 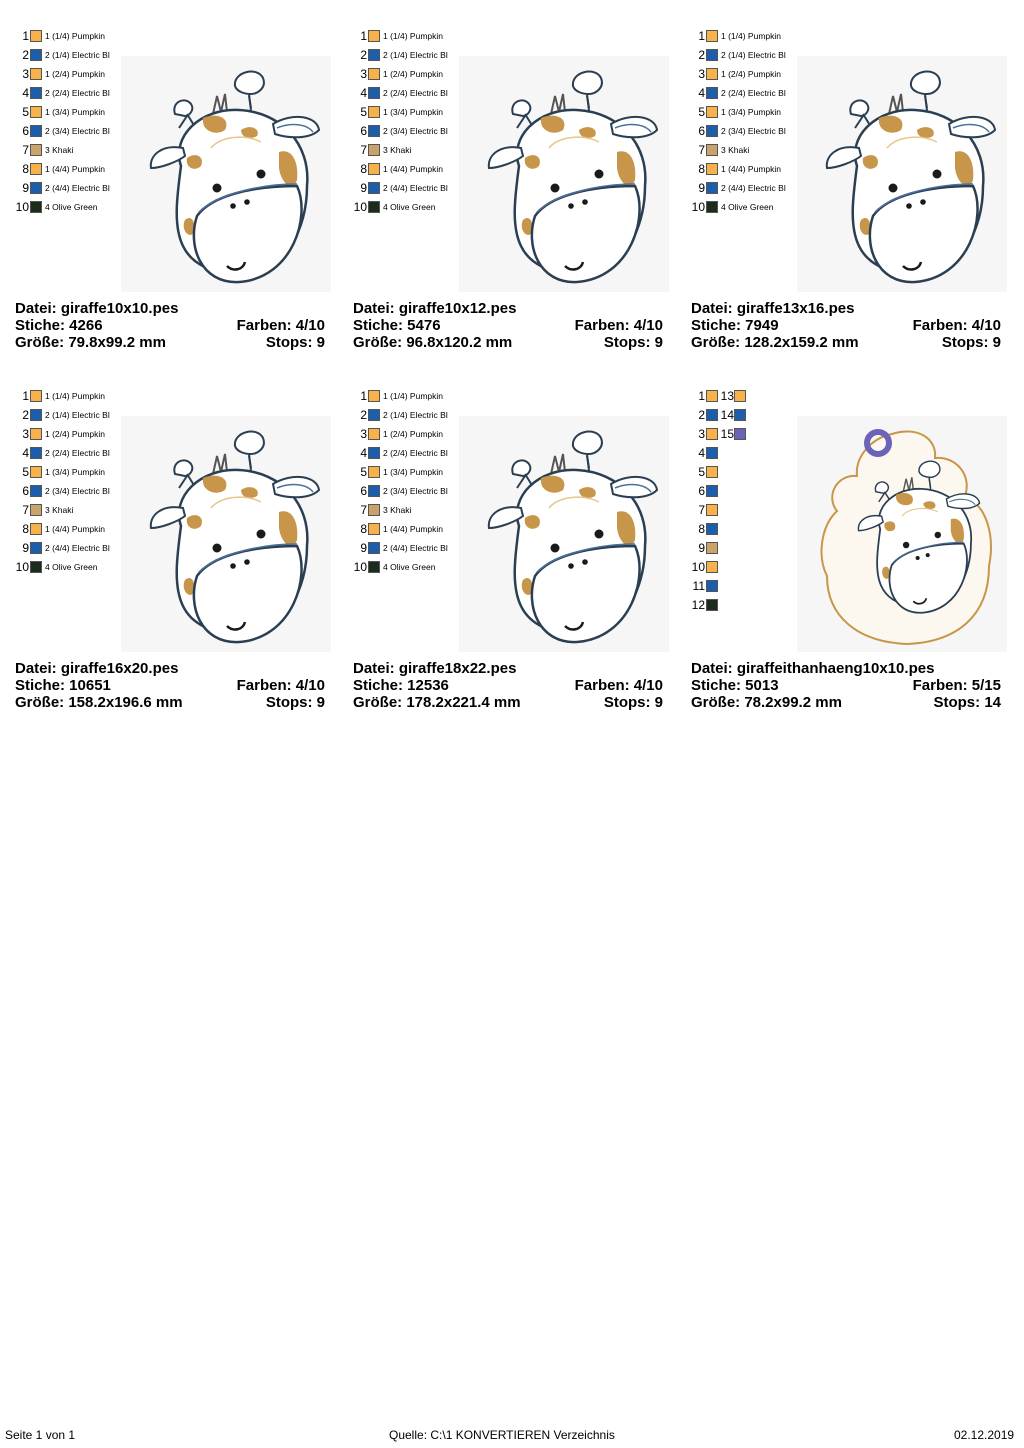 I want to click on thread-row: 10, so click(x=704, y=566).